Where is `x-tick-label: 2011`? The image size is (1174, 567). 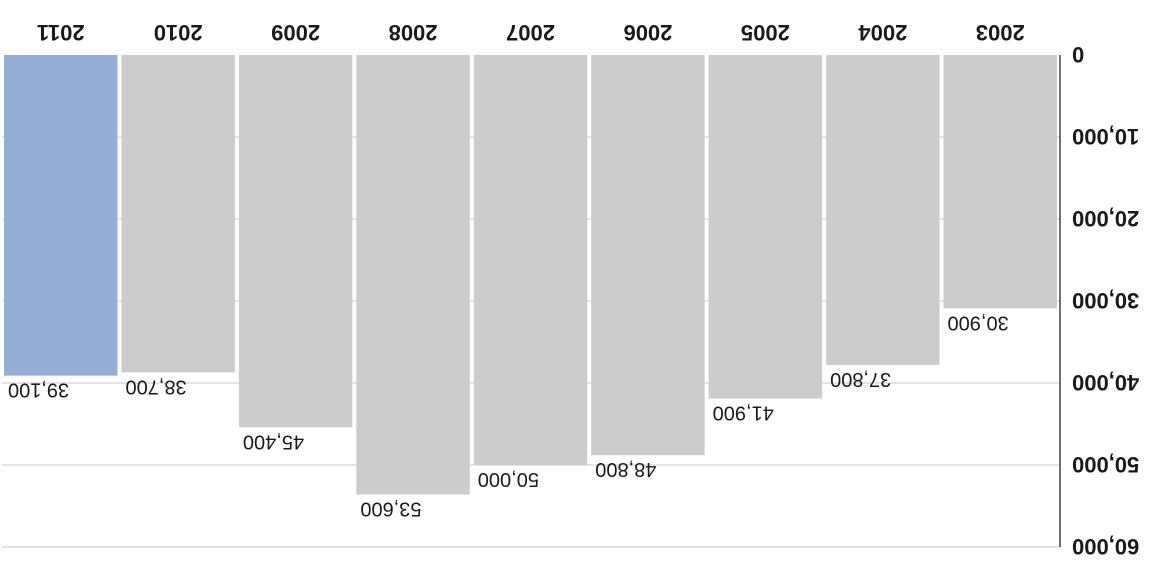
x-tick-label: 2011 is located at coordinates (61, 32).